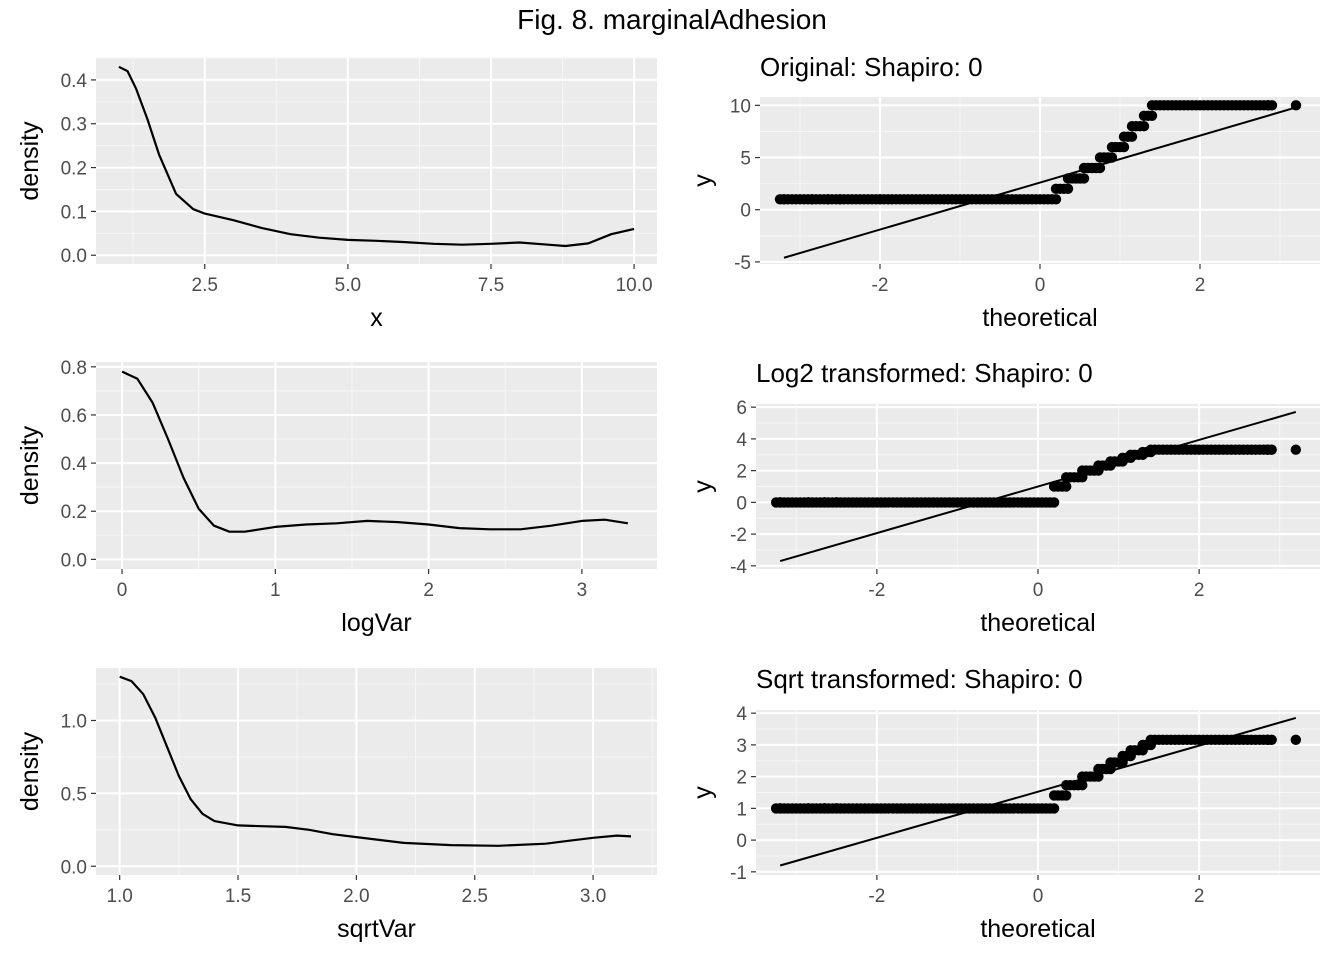  I want to click on x-tick-label: 3, so click(582, 590).